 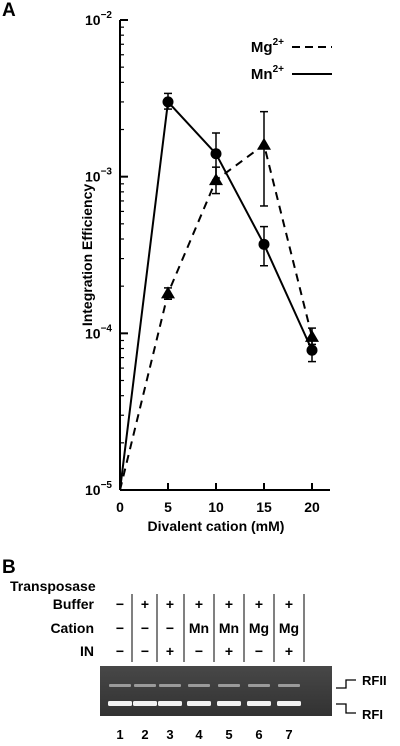 What do you see at coordinates (262, 47) in the screenshot?
I see `legend-mg-label: Mg` at bounding box center [262, 47].